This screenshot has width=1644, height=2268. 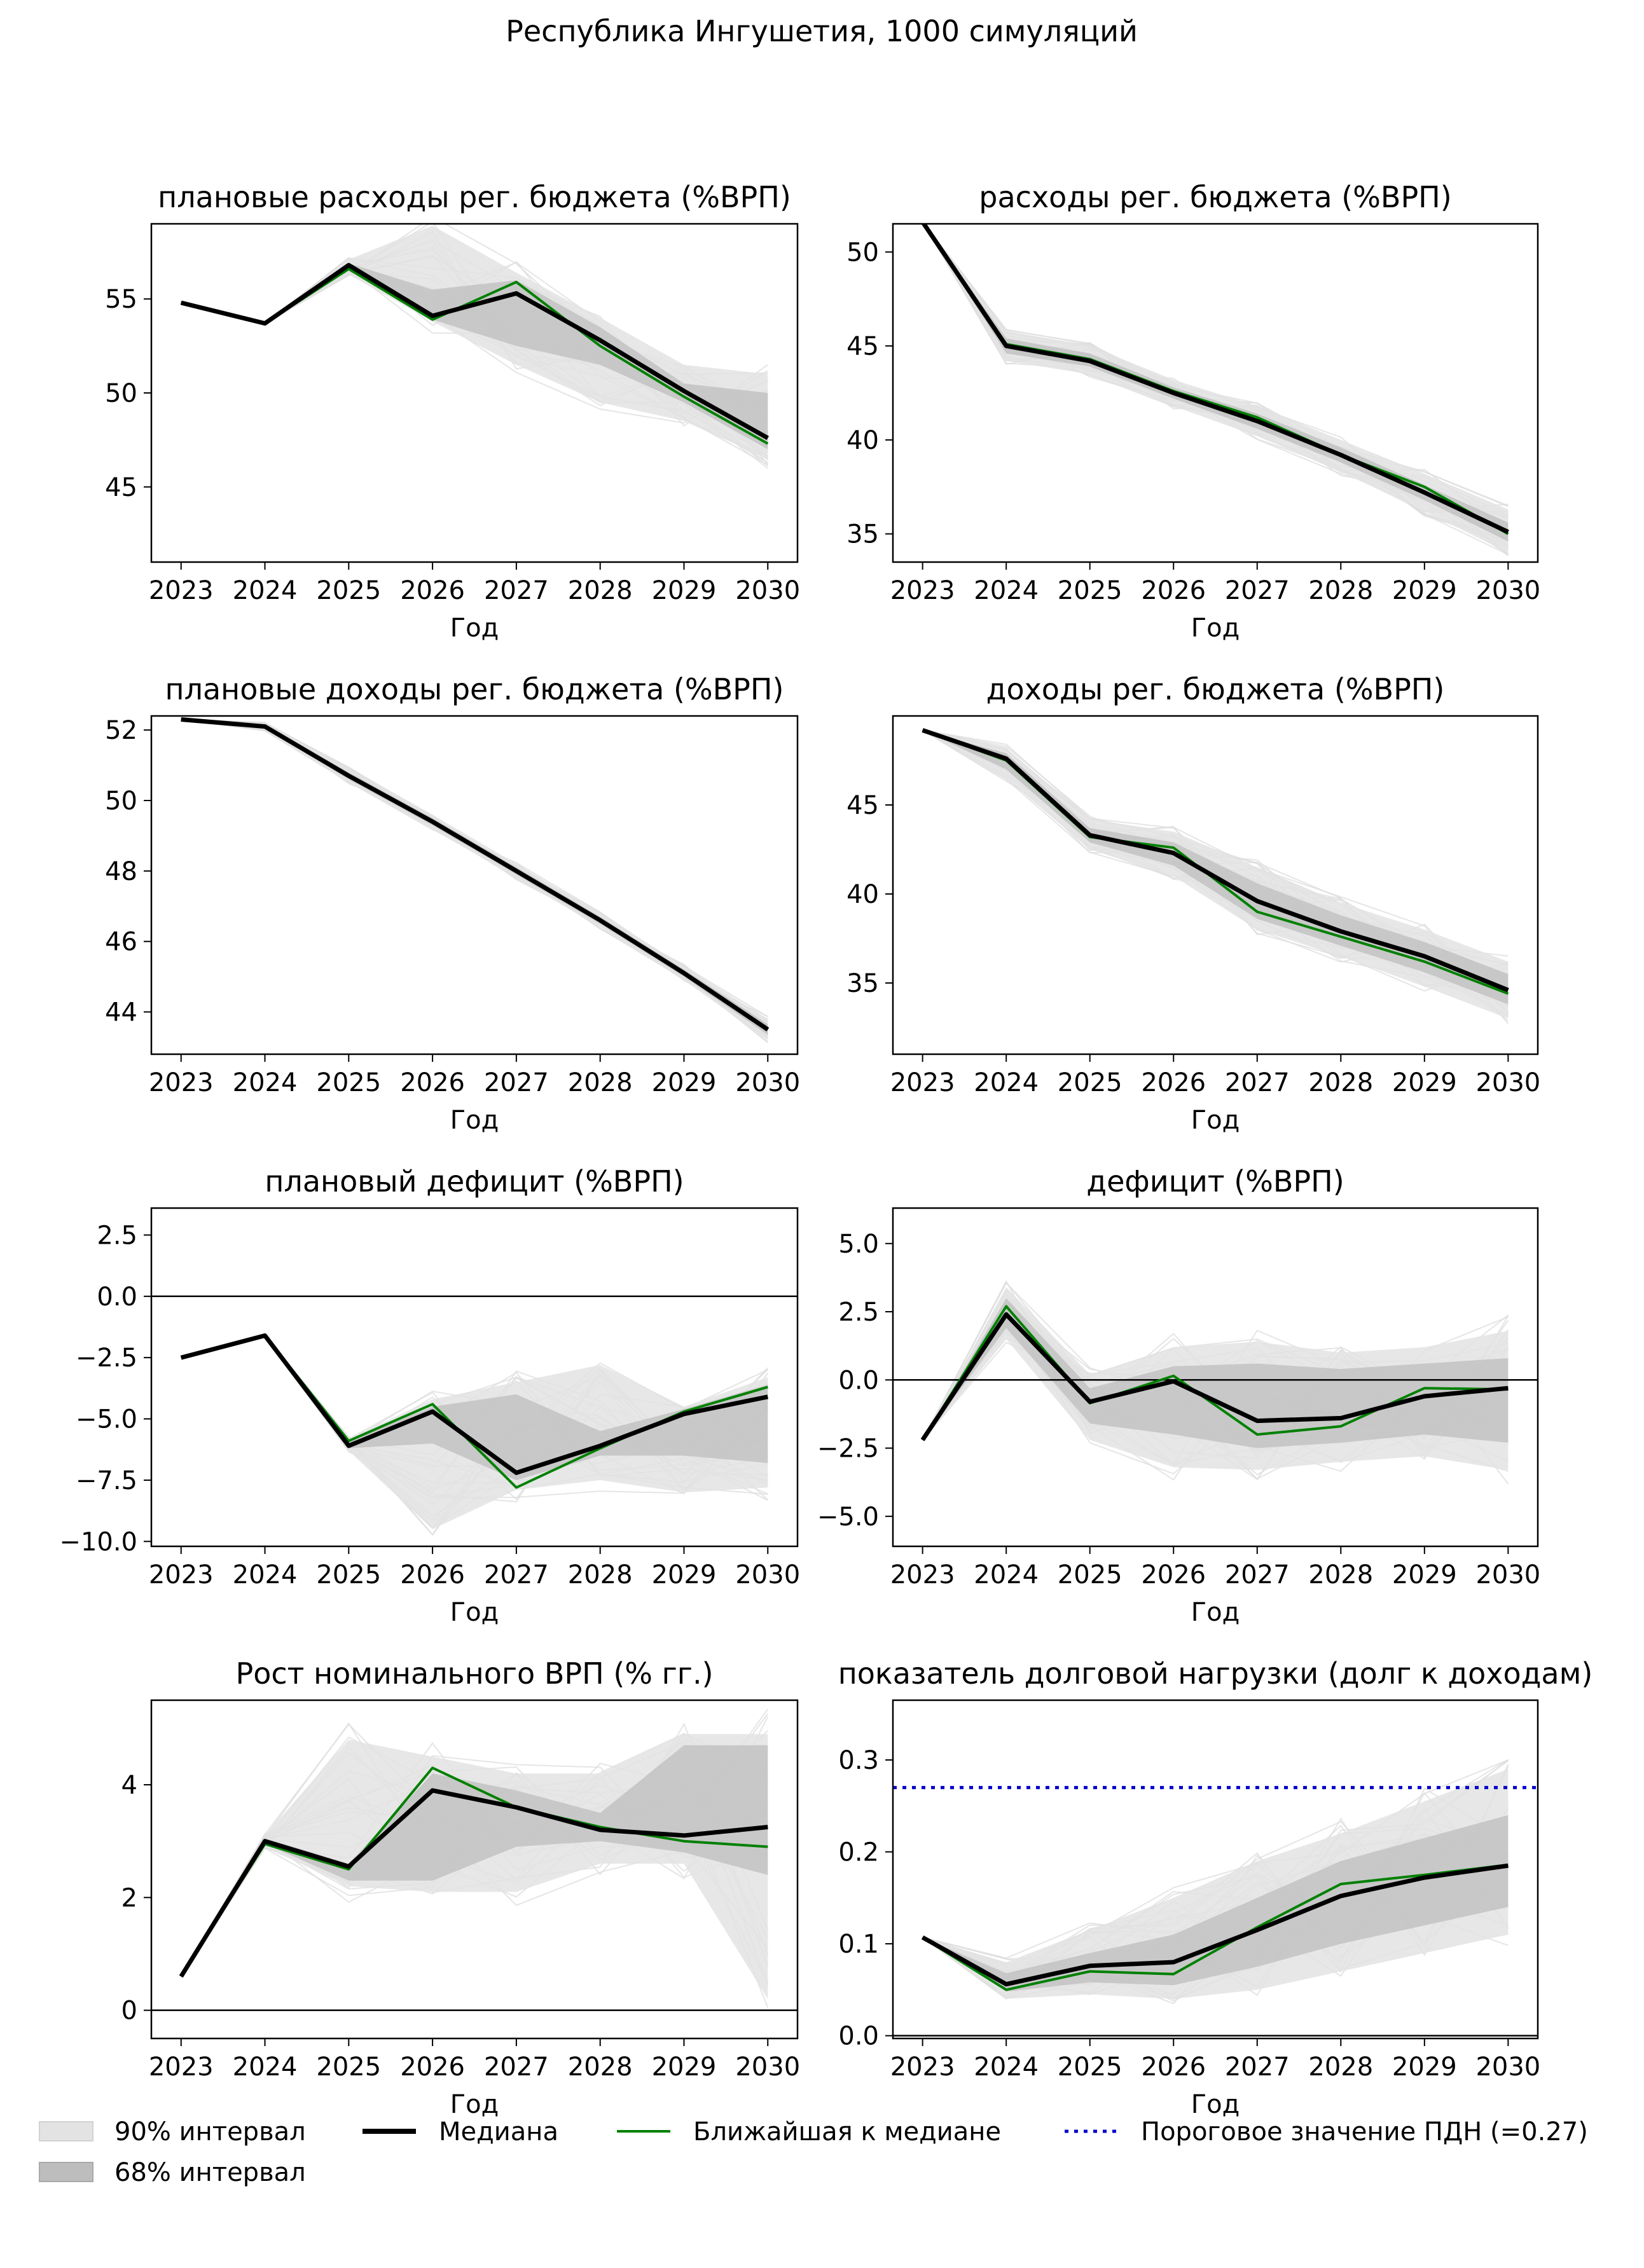 I want to click on y-tick-label: 4, so click(x=129, y=1785).